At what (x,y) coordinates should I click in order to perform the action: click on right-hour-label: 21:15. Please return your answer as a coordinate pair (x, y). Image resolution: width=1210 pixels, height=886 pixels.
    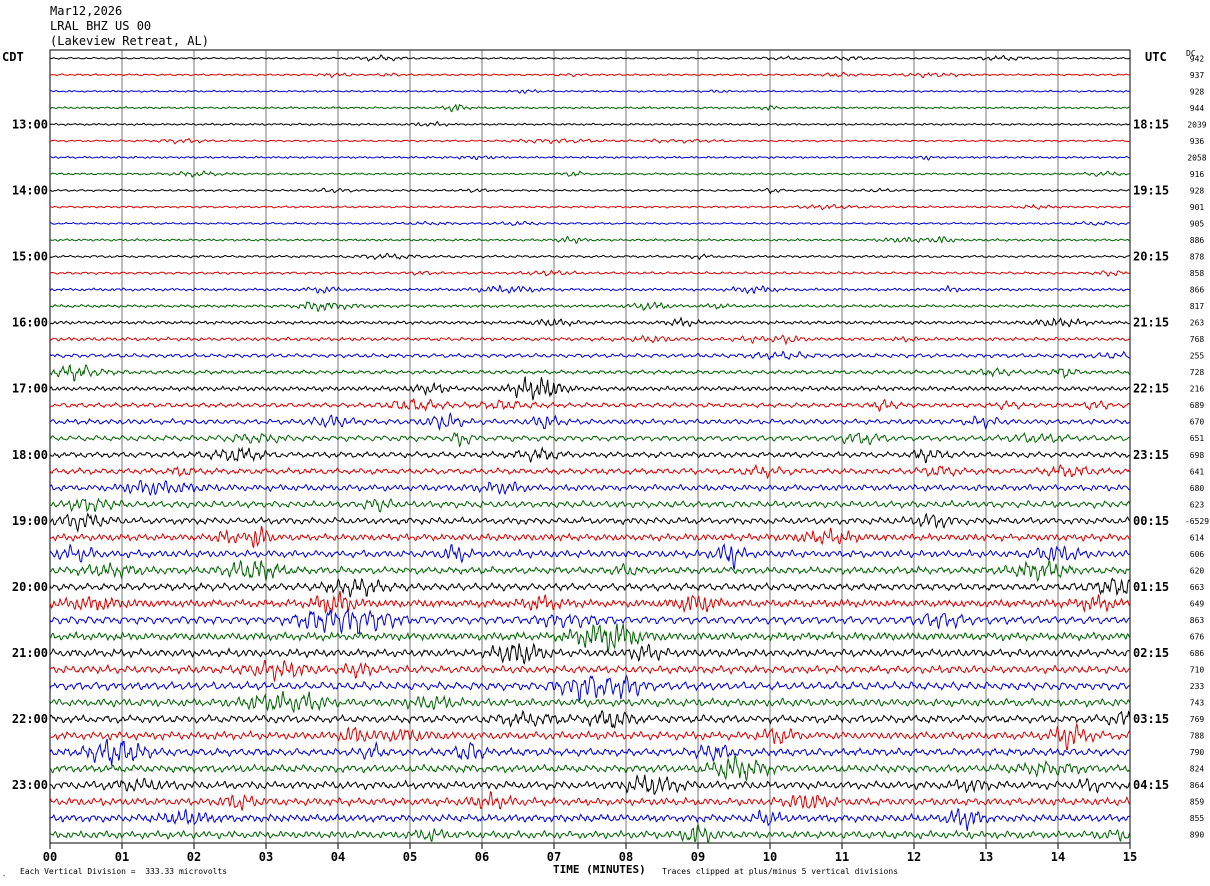
    Looking at the image, I should click on (1151, 323).